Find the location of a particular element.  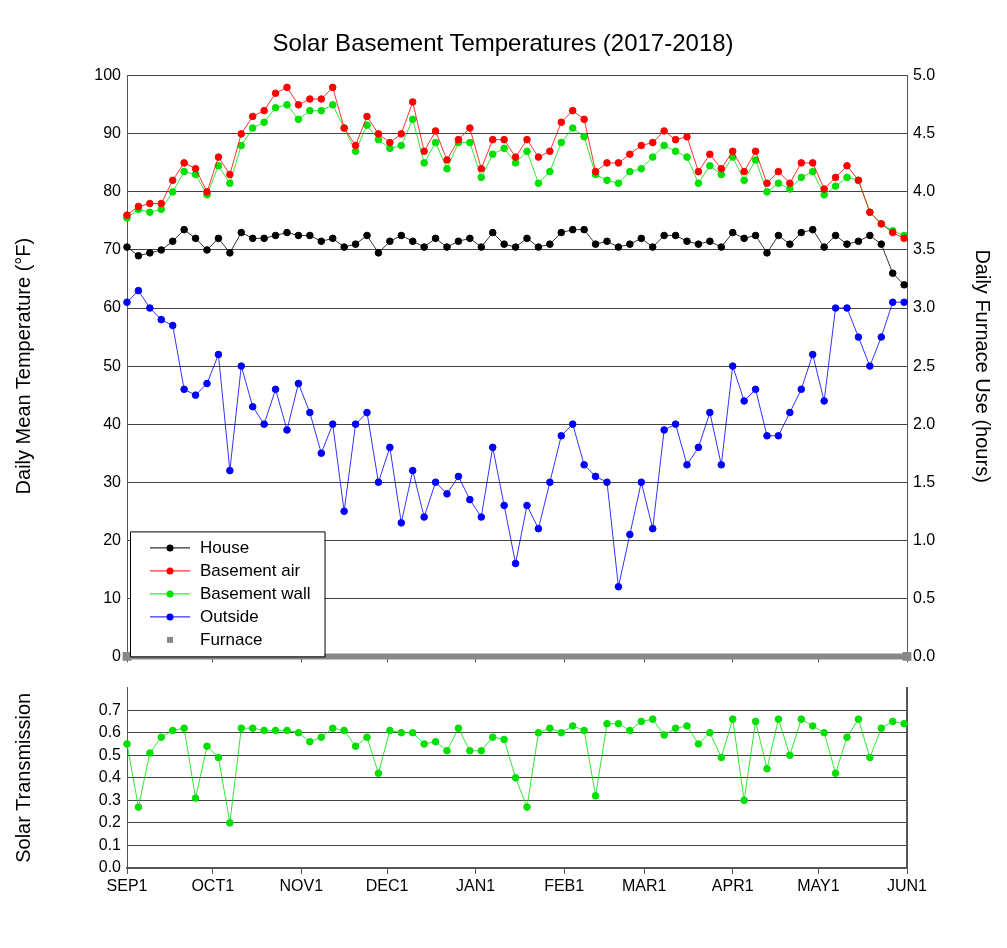

legend-label: Basement wall is located at coordinates (255, 593).